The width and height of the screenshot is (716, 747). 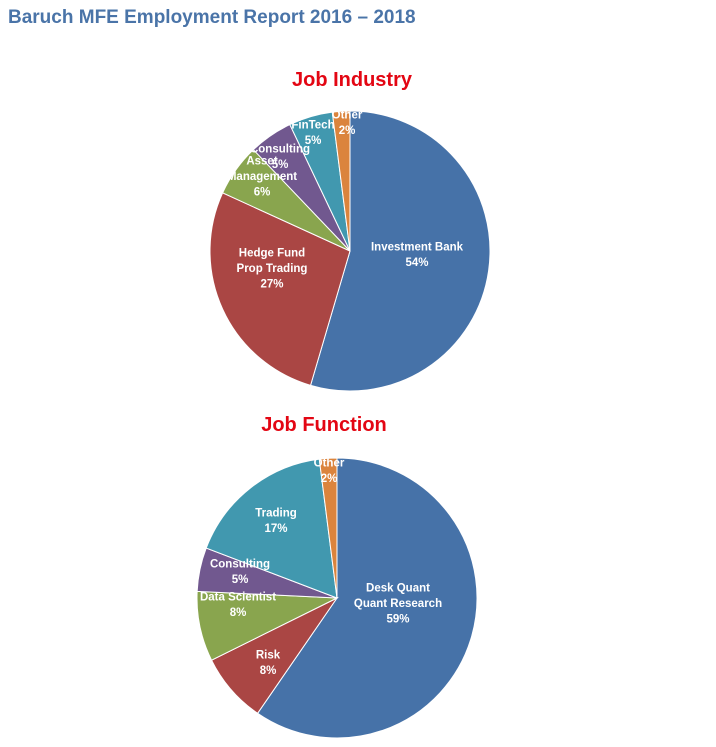 What do you see at coordinates (417, 247) in the screenshot?
I see `slice-name-label: Investment Bank` at bounding box center [417, 247].